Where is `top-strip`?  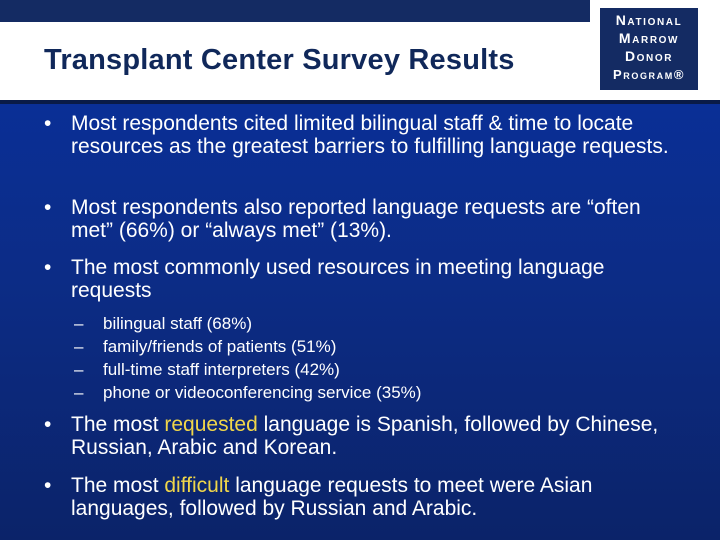
top-strip is located at coordinates (360, 11).